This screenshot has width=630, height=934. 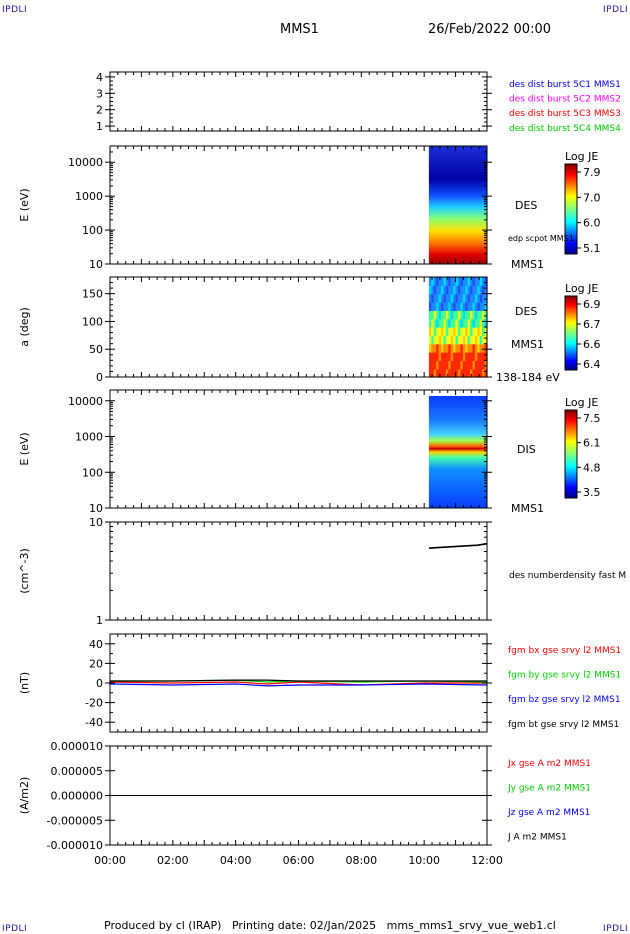 I want to click on time-tick-label: 02:00, so click(x=173, y=860).